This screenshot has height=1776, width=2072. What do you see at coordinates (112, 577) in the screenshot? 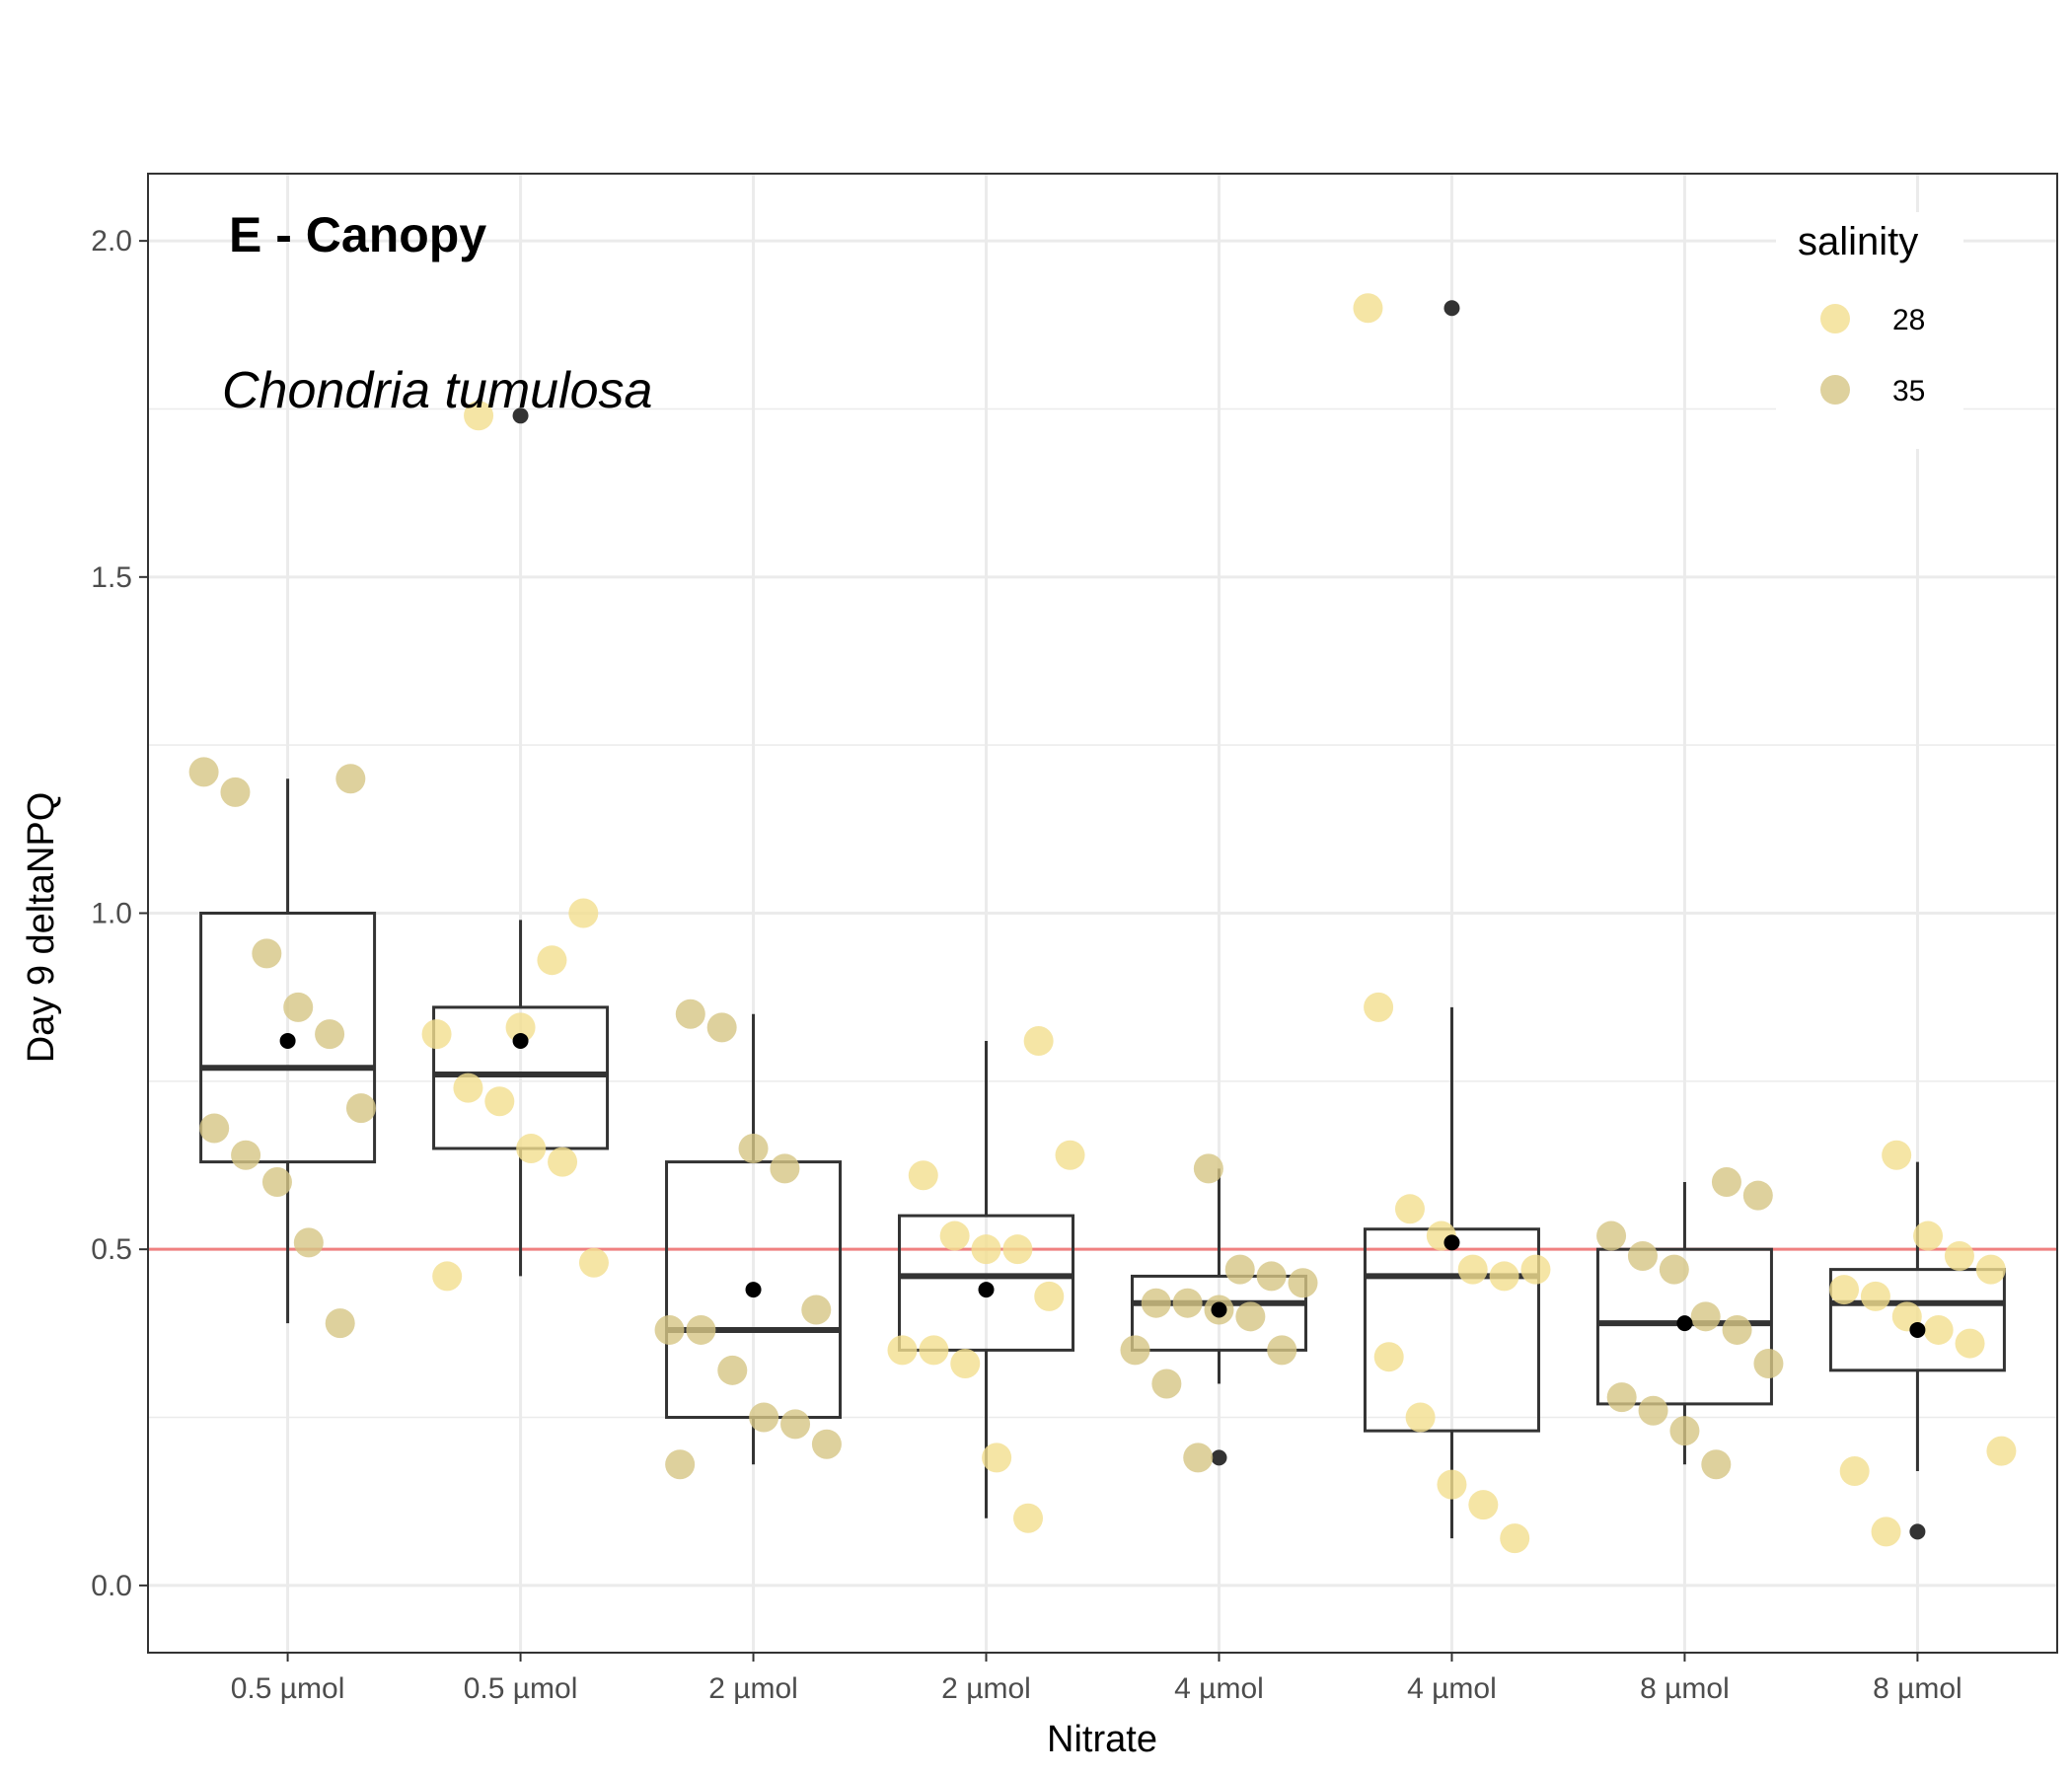
I see `y-tick-label: 1.5` at bounding box center [112, 577].